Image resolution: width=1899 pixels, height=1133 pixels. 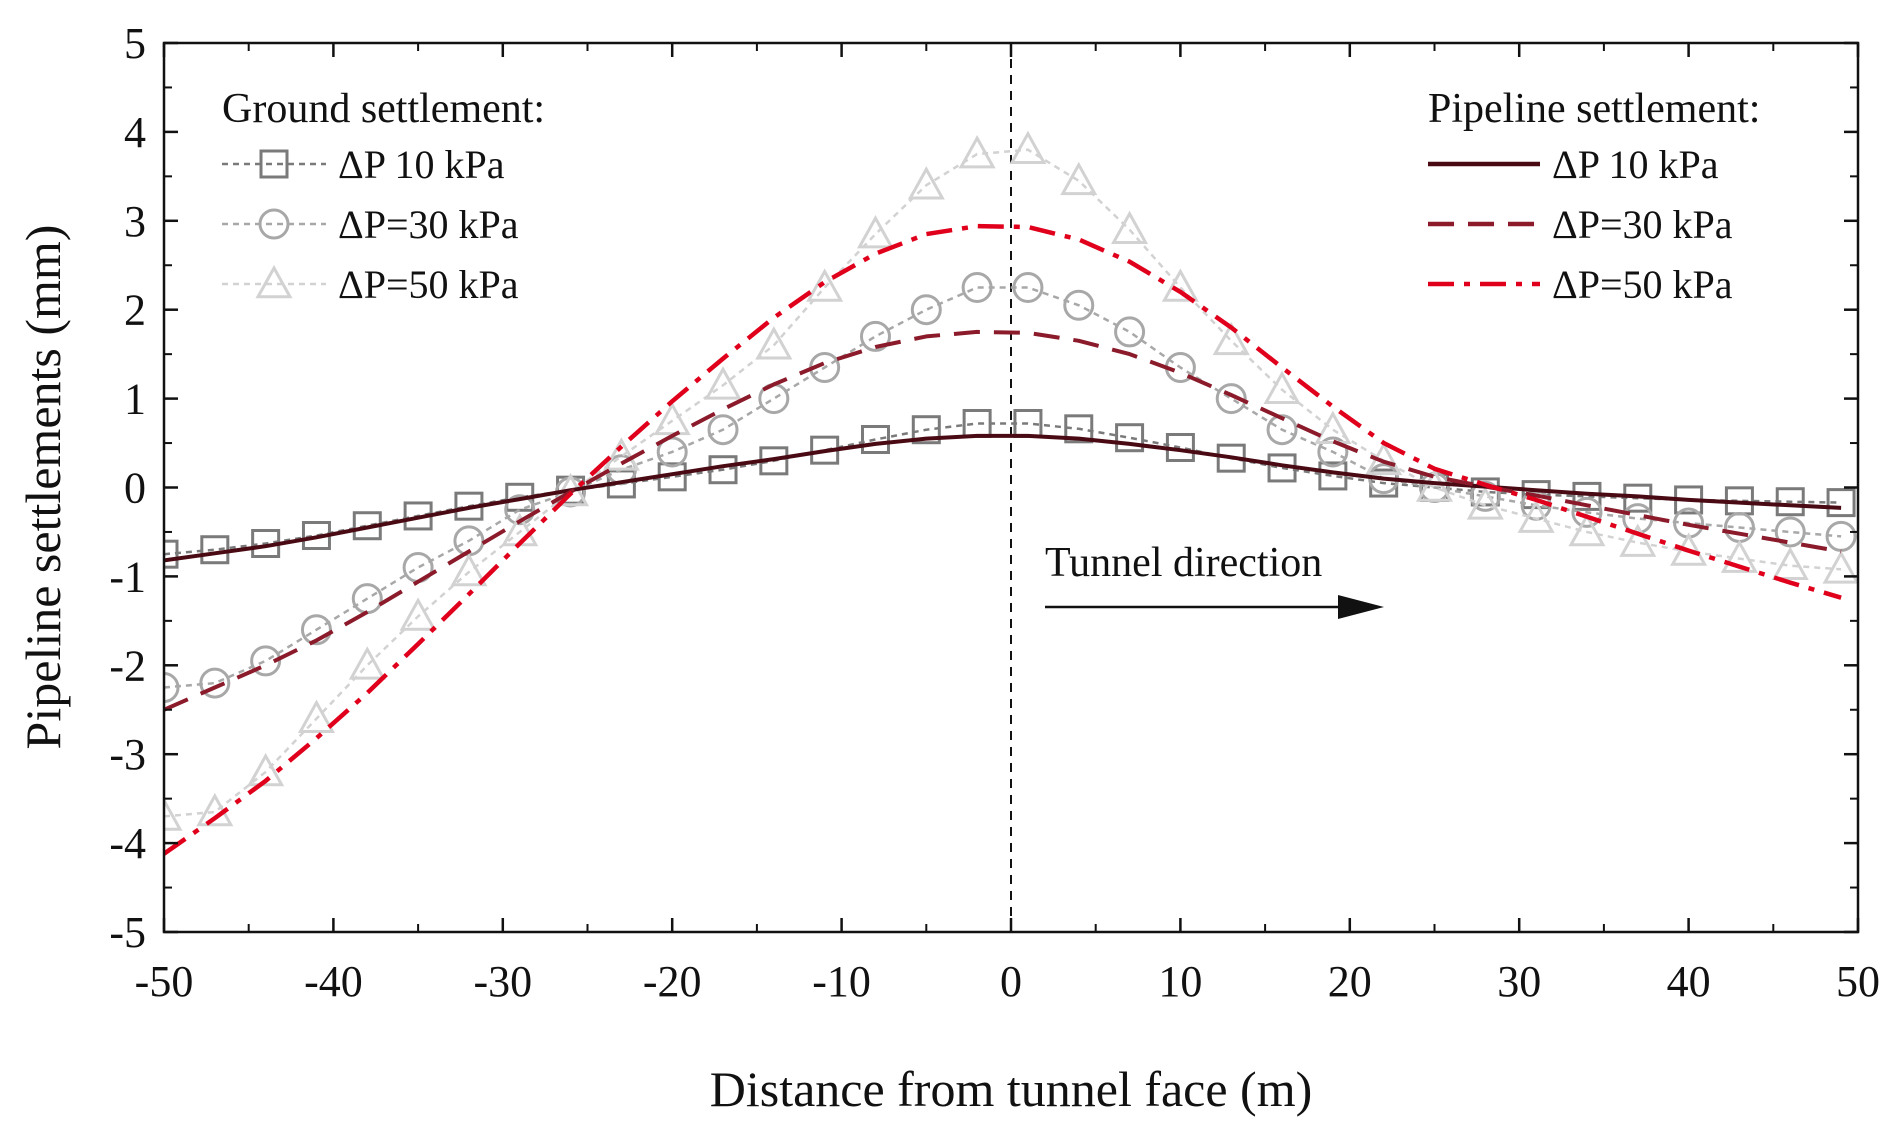 I want to click on y-tick-label-5: 0, so click(x=135, y=488).